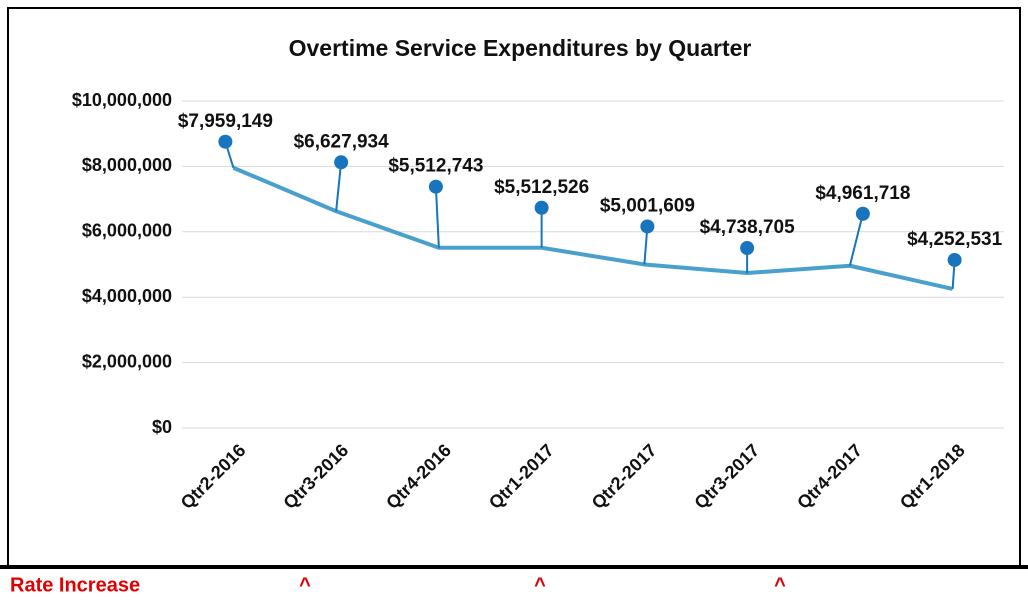 Image resolution: width=1028 pixels, height=601 pixels. Describe the element at coordinates (748, 227) in the screenshot. I see `data-label: $4,738,705` at that location.